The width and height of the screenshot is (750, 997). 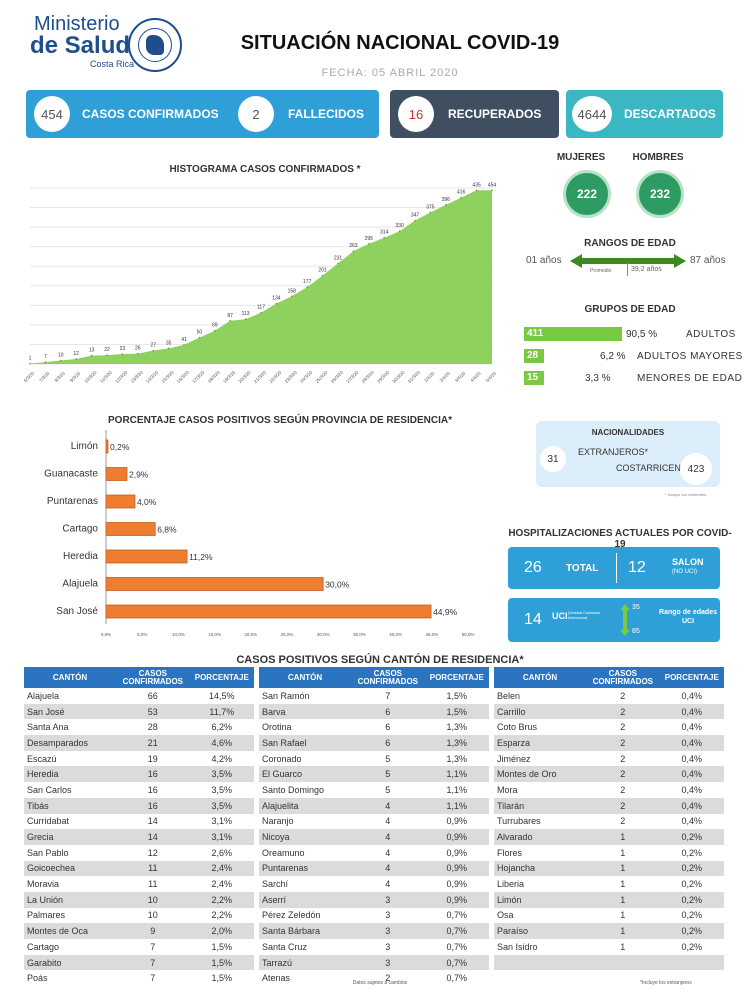 I want to click on table-row: Sarchí 4 0,9%, so click(x=374, y=884).